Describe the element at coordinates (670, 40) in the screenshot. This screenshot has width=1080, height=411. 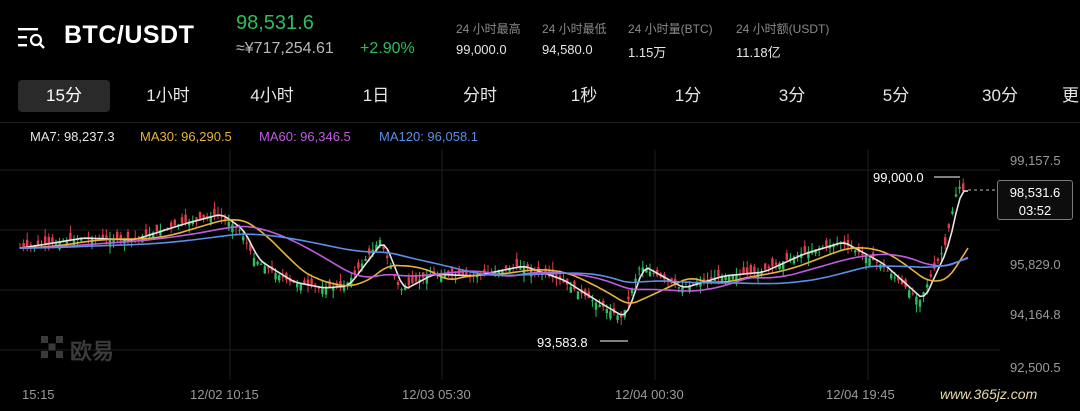
I see `stat-24h-volume: 24 小时量(BTC) 1.15万` at that location.